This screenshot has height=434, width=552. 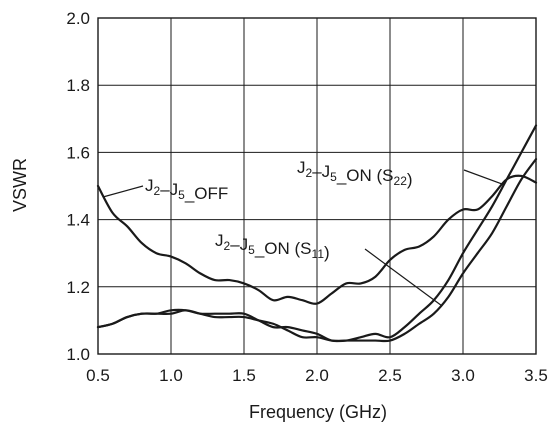 I want to click on y-tick-label: 1.0, so click(x=78, y=354).